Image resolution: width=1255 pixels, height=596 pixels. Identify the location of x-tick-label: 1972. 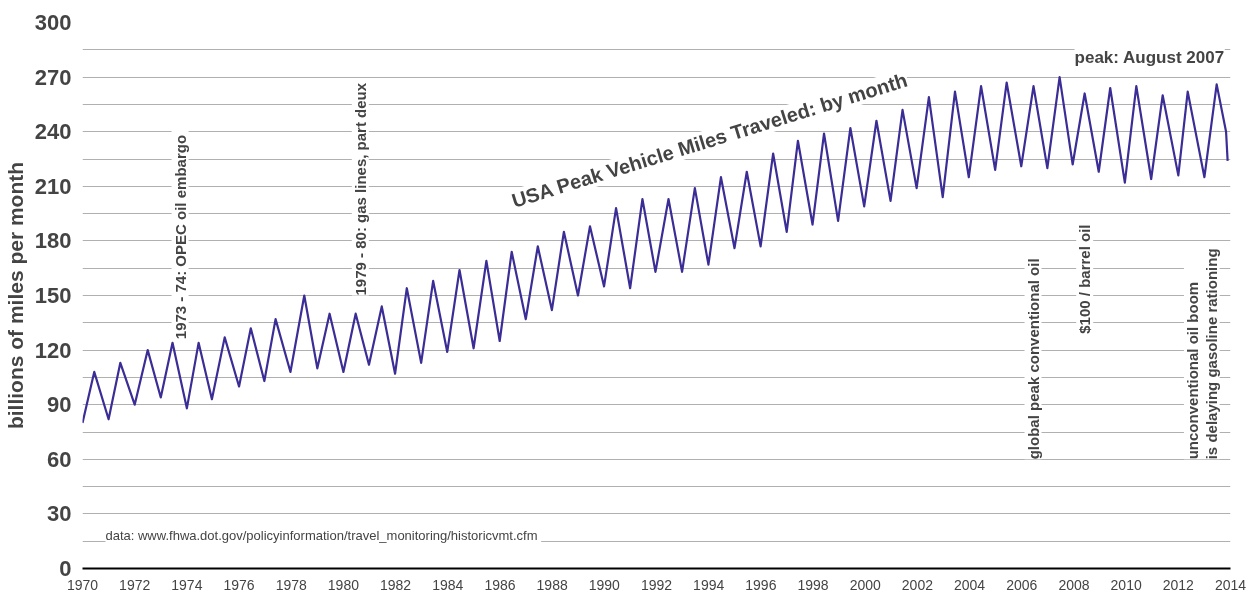
(135, 584).